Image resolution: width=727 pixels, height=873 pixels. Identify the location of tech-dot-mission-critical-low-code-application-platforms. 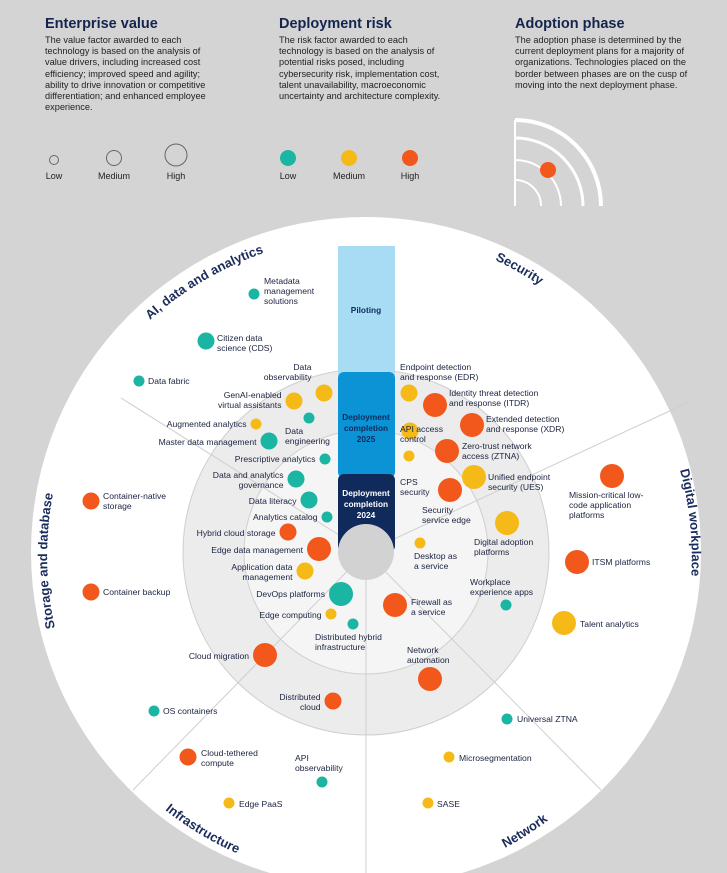
(612, 476).